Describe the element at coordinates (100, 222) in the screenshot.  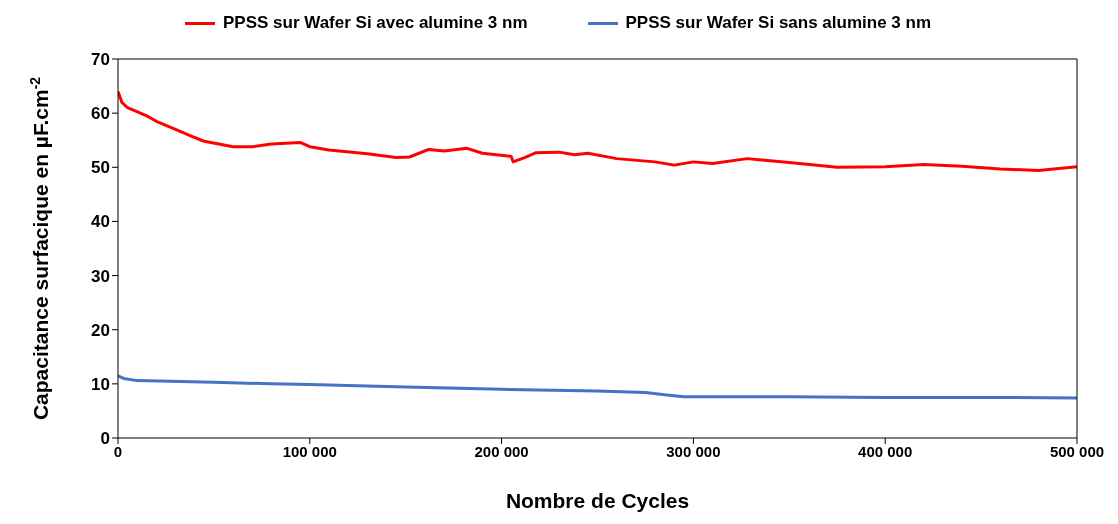
I see `y-tick-label: 40` at that location.